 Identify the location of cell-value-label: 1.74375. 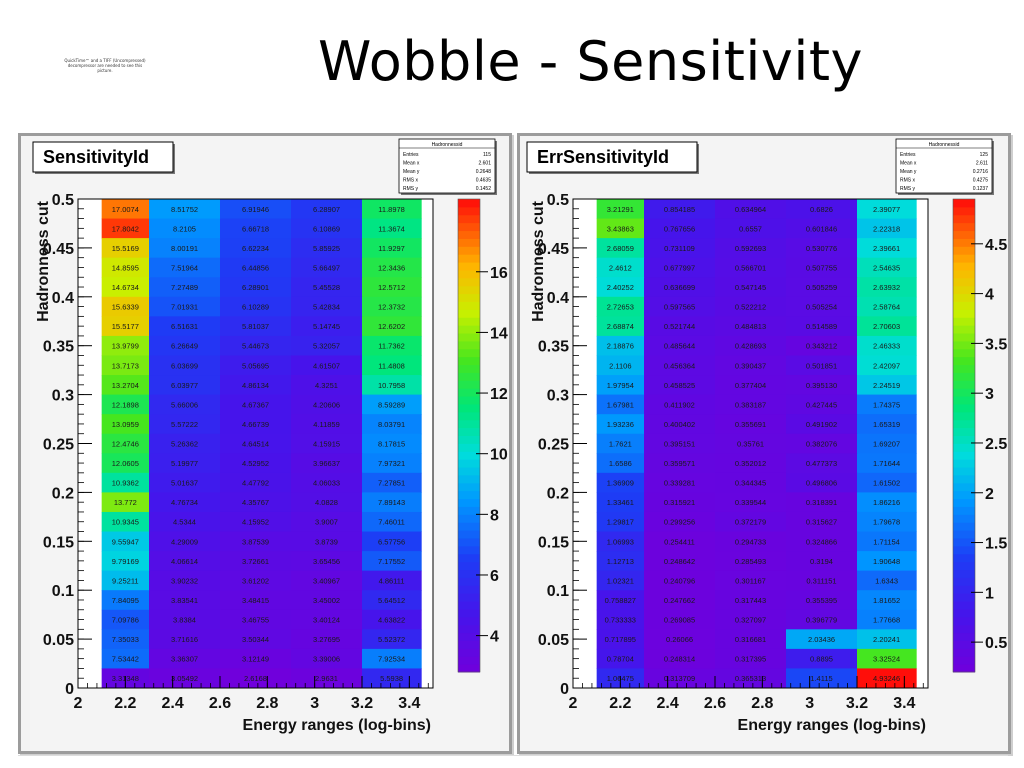
(886, 404).